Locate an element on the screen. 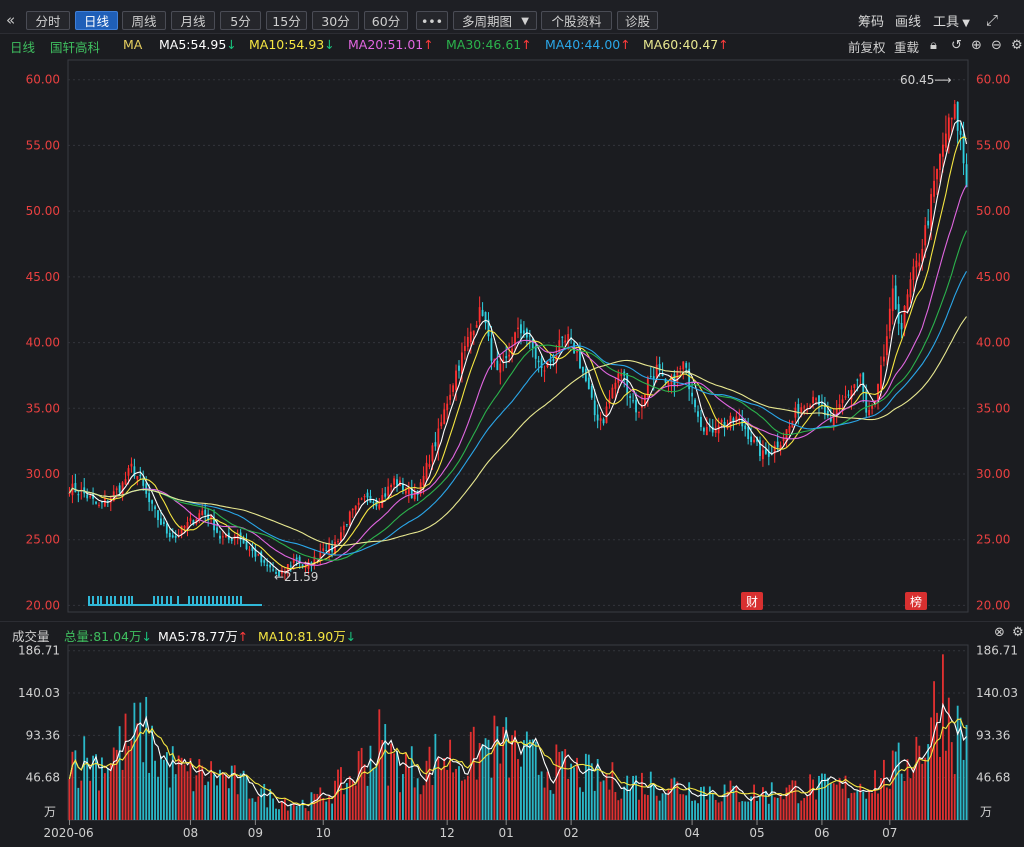 The width and height of the screenshot is (1024, 847). double-chevron-left-icon: « is located at coordinates (11, 20).